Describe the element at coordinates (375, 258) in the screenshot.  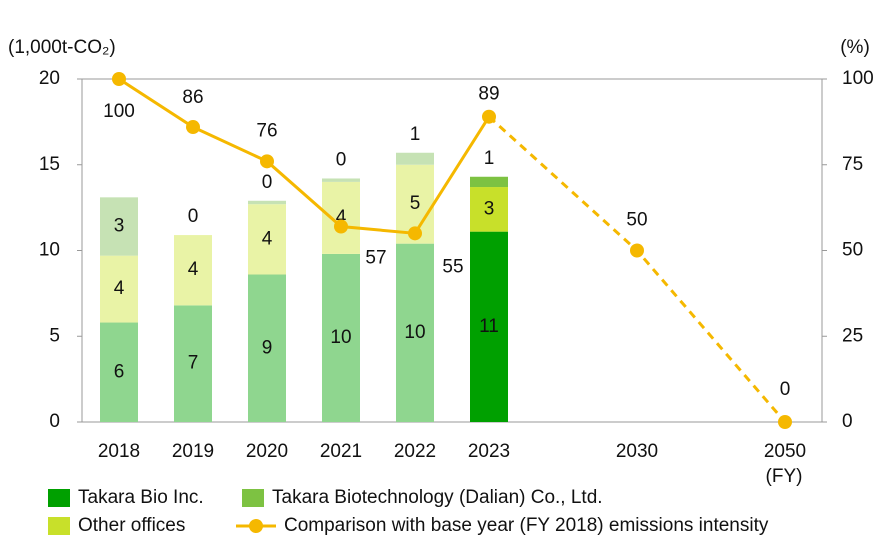
I see `line-value-label: 57` at that location.